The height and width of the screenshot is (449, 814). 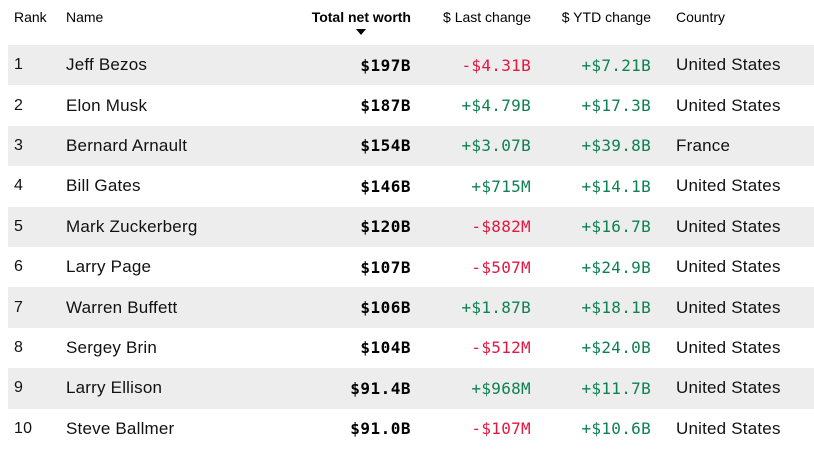 I want to click on name-cell: Steve Ballmer, so click(x=120, y=428).